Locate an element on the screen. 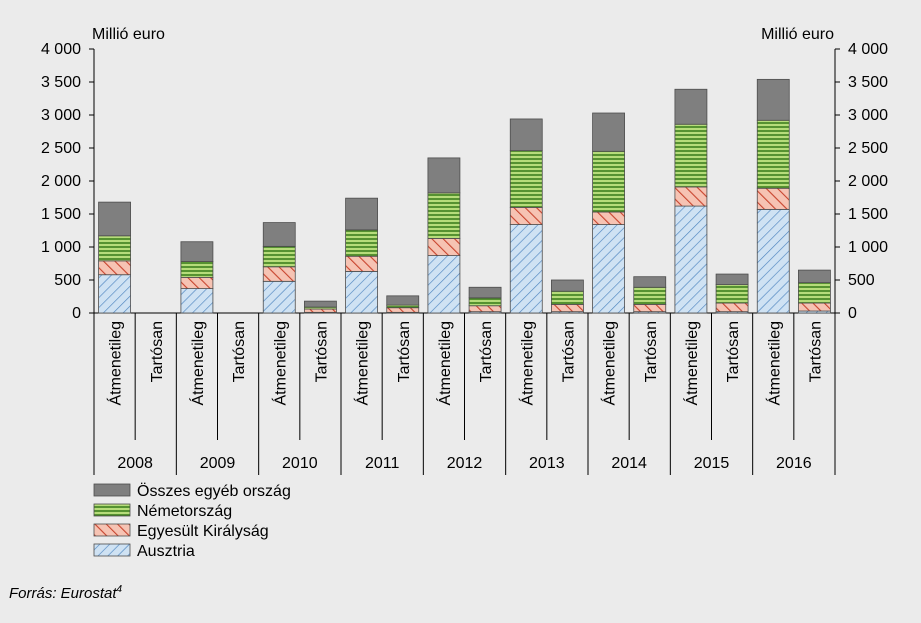 This screenshot has height=623, width=921. source-text: Forrás: Eurostat is located at coordinates (63, 593).